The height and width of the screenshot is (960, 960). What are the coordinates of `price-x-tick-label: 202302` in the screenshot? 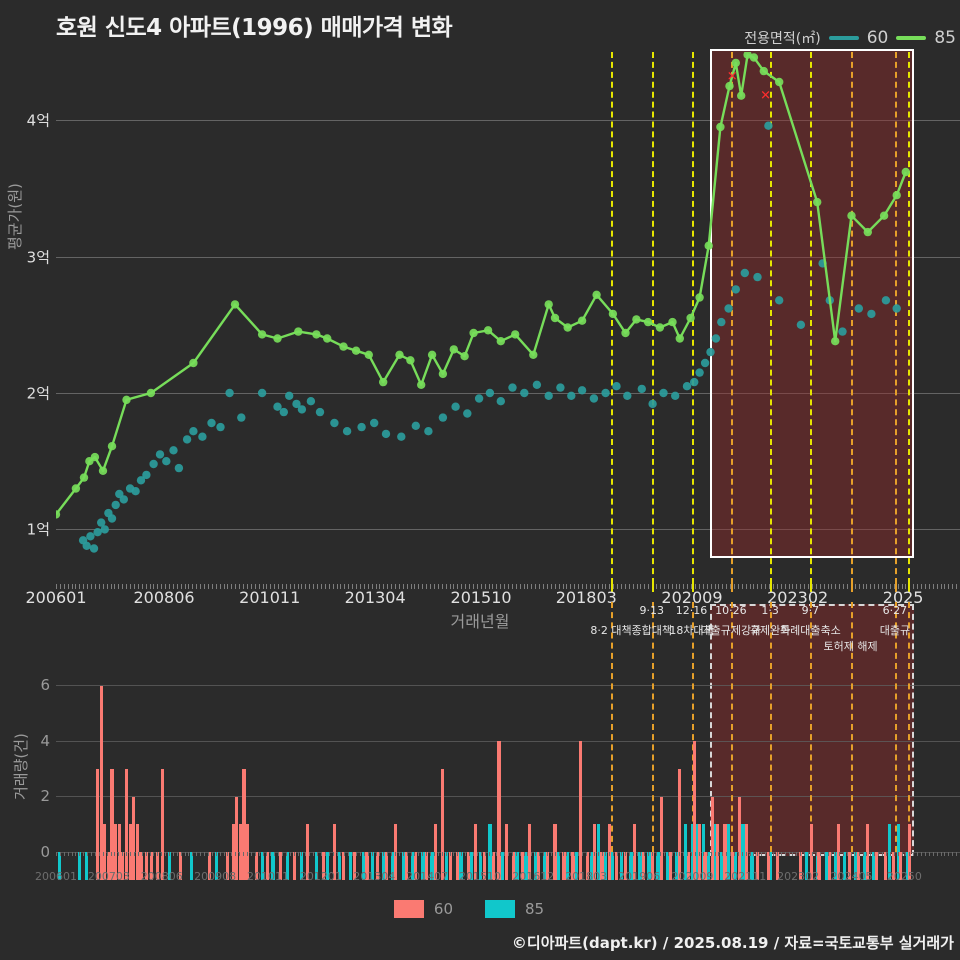 It's located at (798, 597).